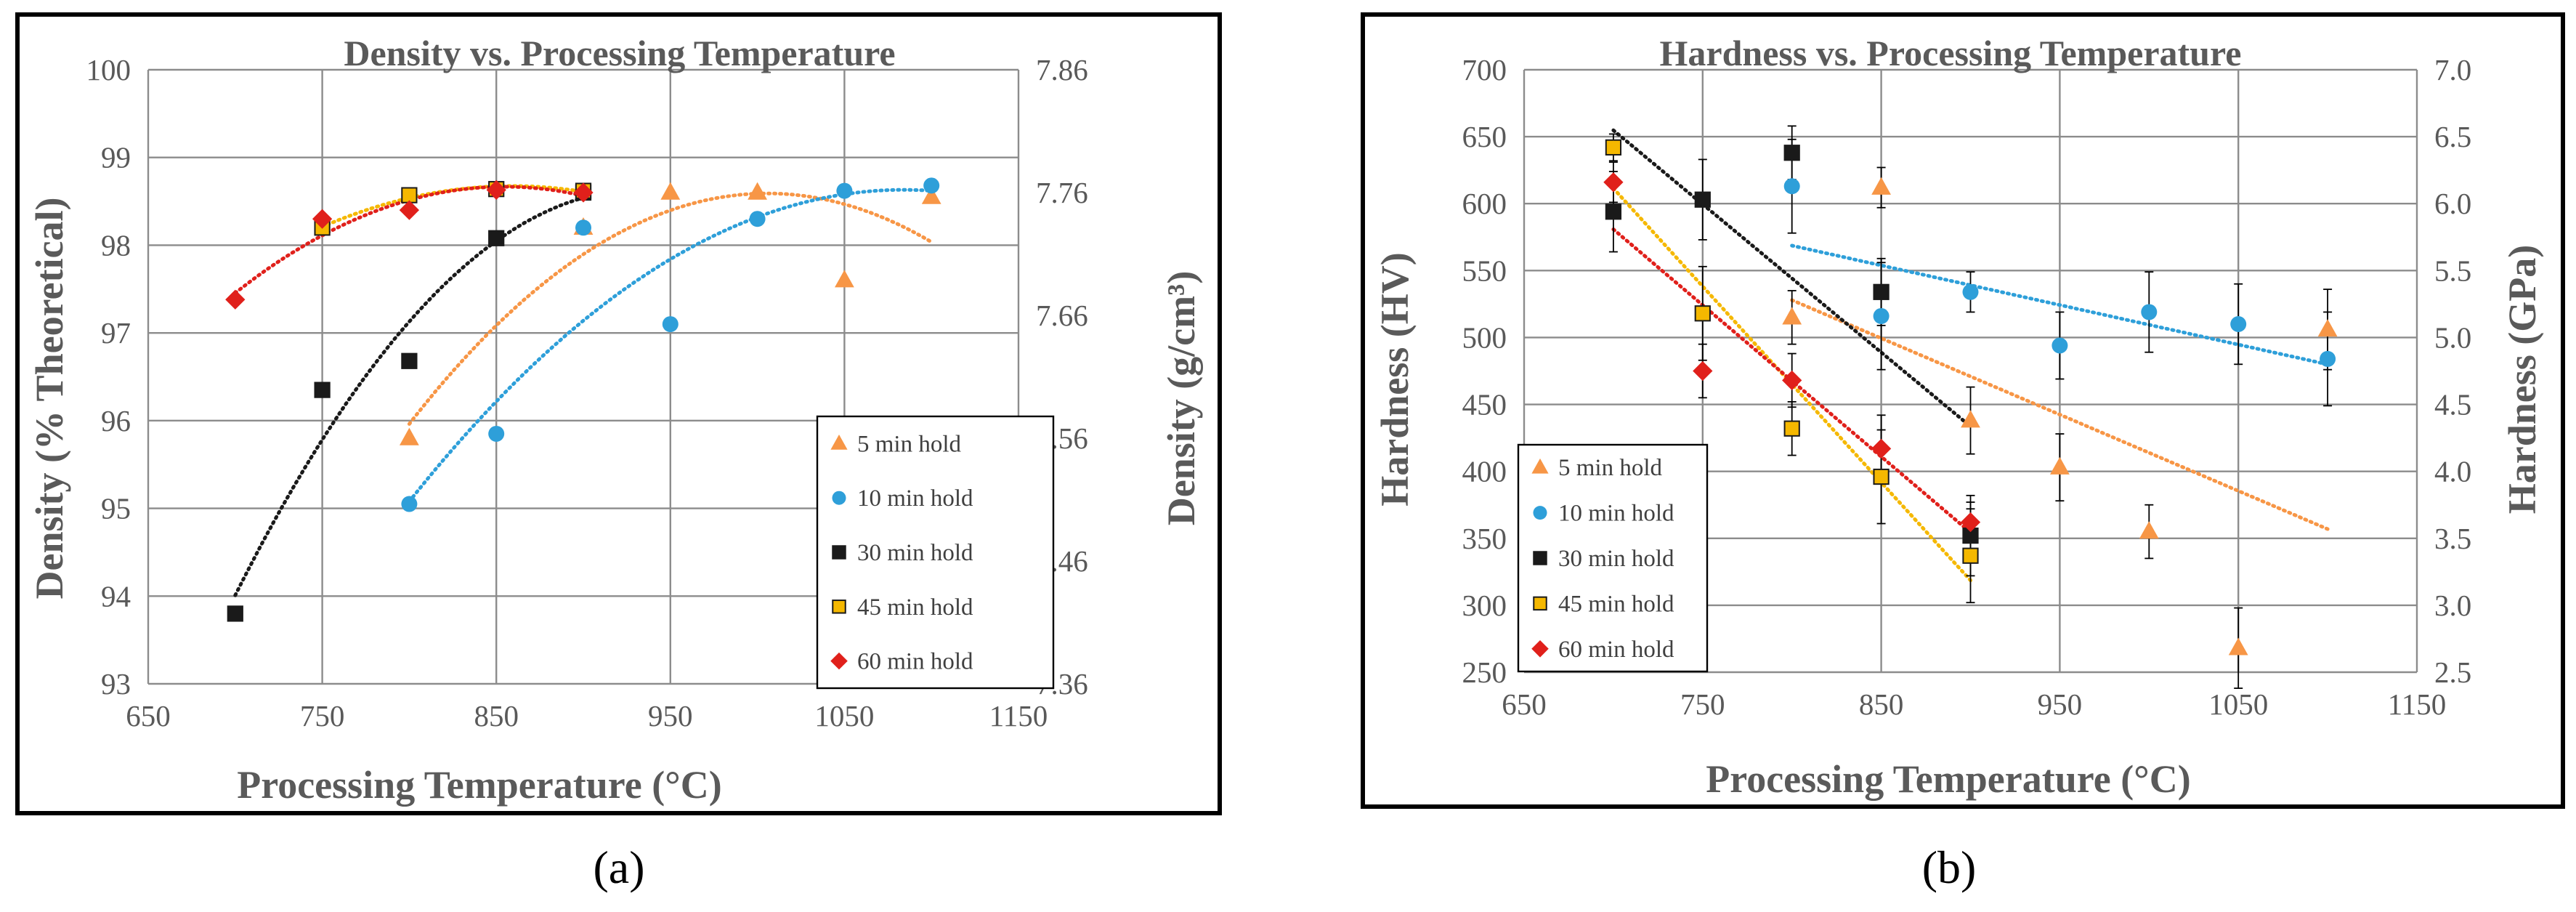 The image size is (2576, 912). I want to click on x-tick-label: 850, so click(496, 716).